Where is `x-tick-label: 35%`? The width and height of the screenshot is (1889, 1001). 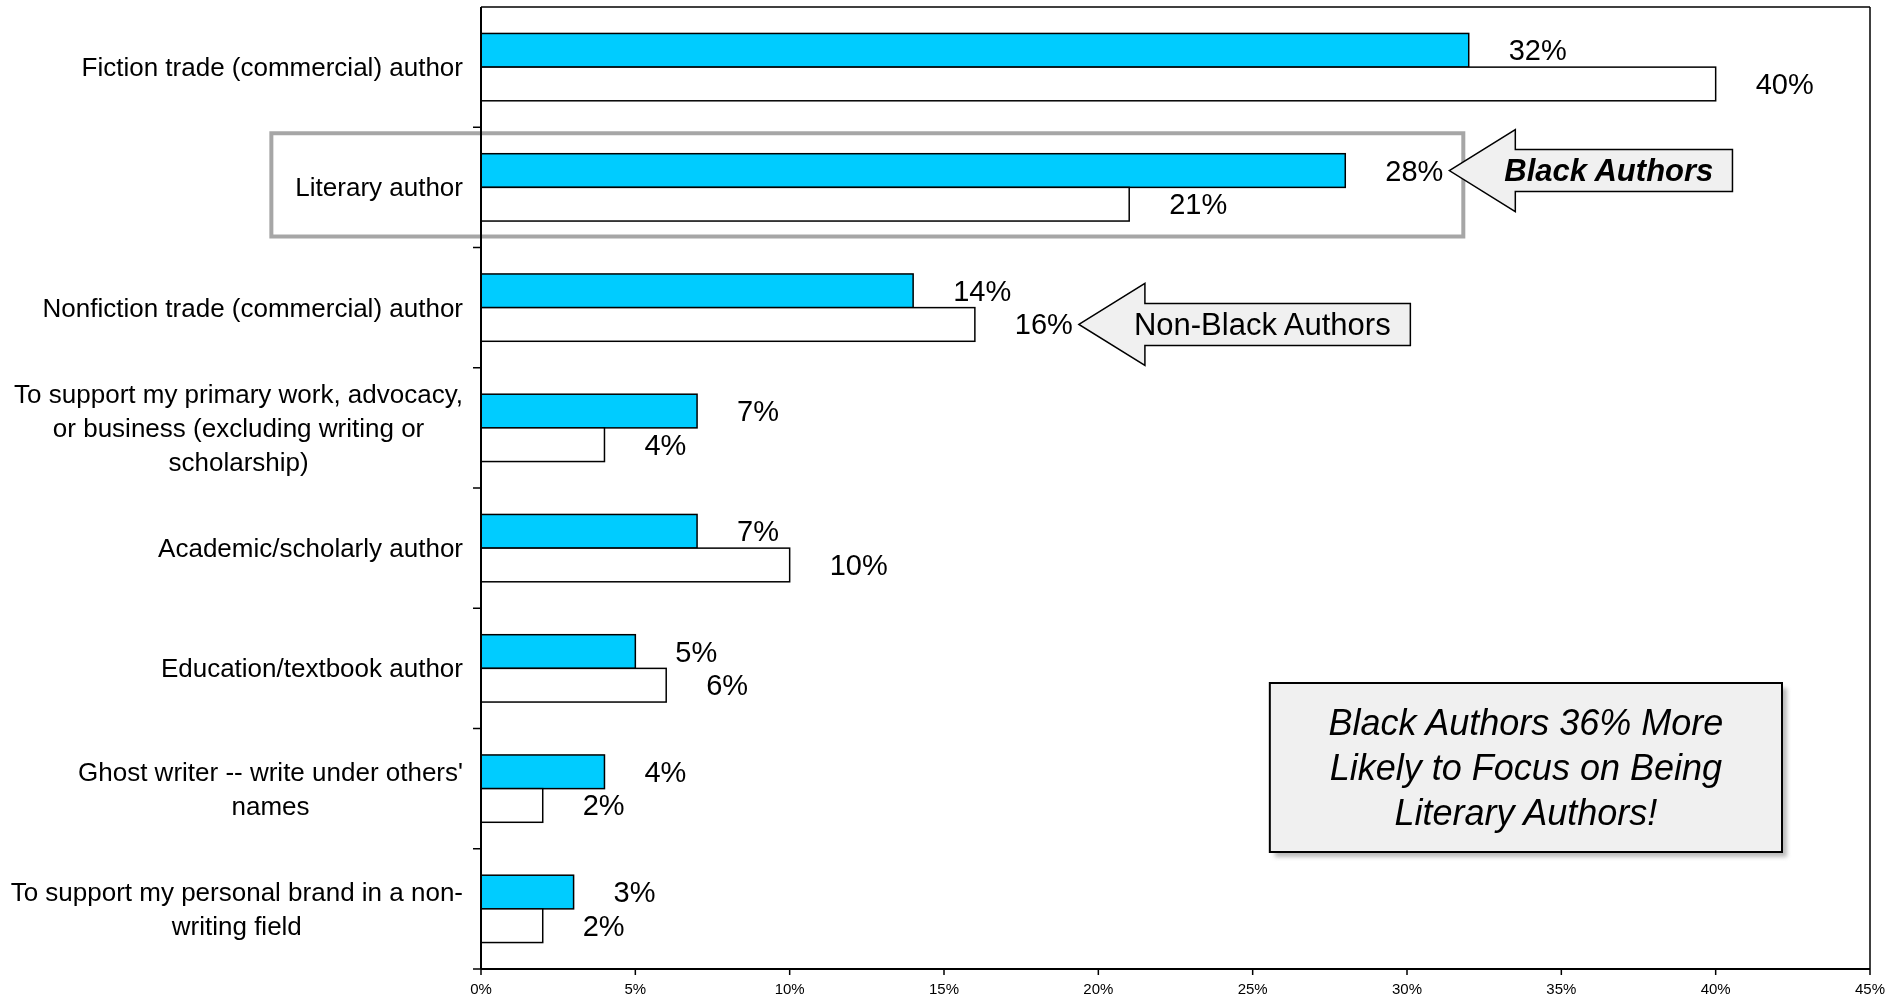 x-tick-label: 35% is located at coordinates (1561, 988).